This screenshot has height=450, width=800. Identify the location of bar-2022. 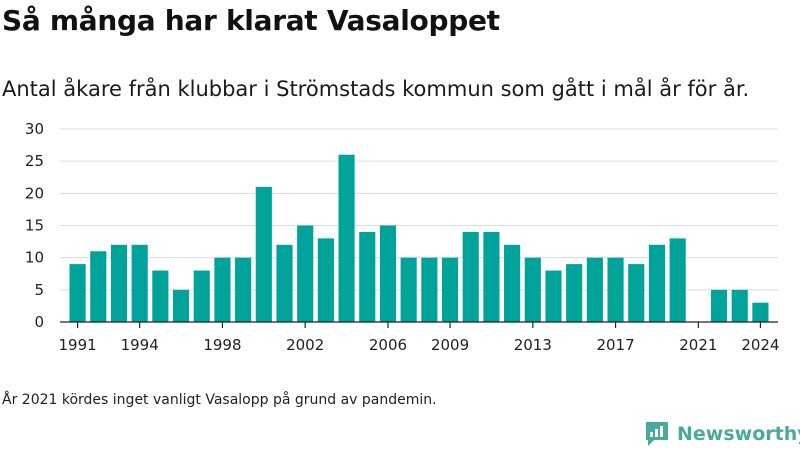
(719, 305).